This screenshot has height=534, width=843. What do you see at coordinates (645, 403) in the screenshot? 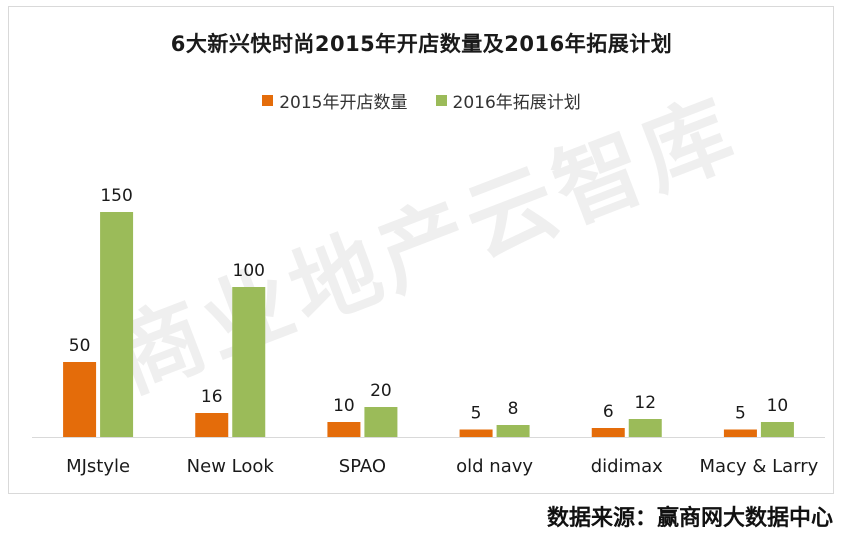
I see `data-label-2016-4: 12` at bounding box center [645, 403].